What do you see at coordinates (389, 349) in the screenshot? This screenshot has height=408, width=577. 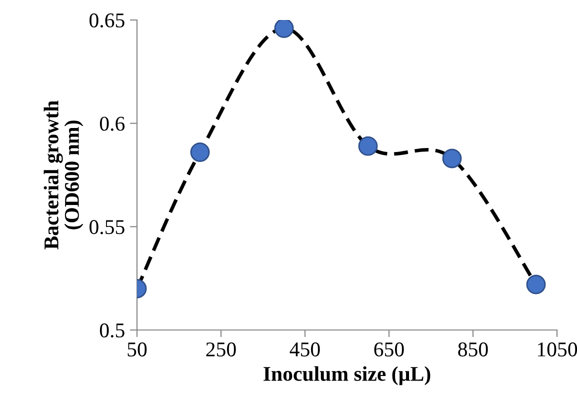 I see `x-tick-label: 650` at bounding box center [389, 349].